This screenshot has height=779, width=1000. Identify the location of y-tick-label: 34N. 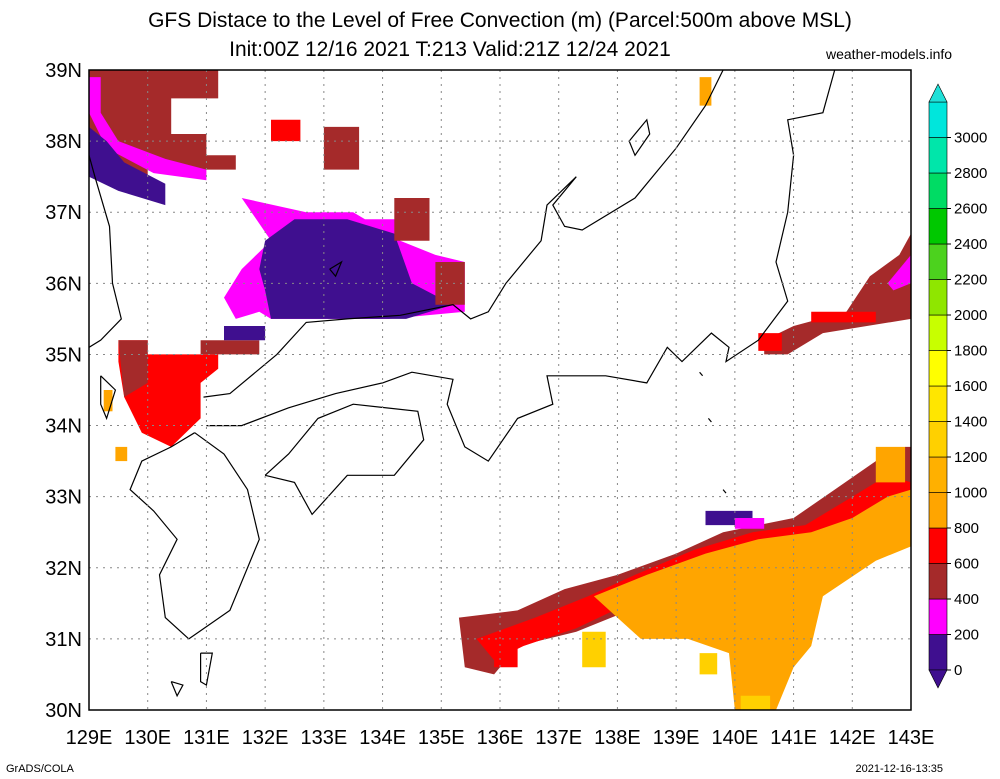
(63, 427).